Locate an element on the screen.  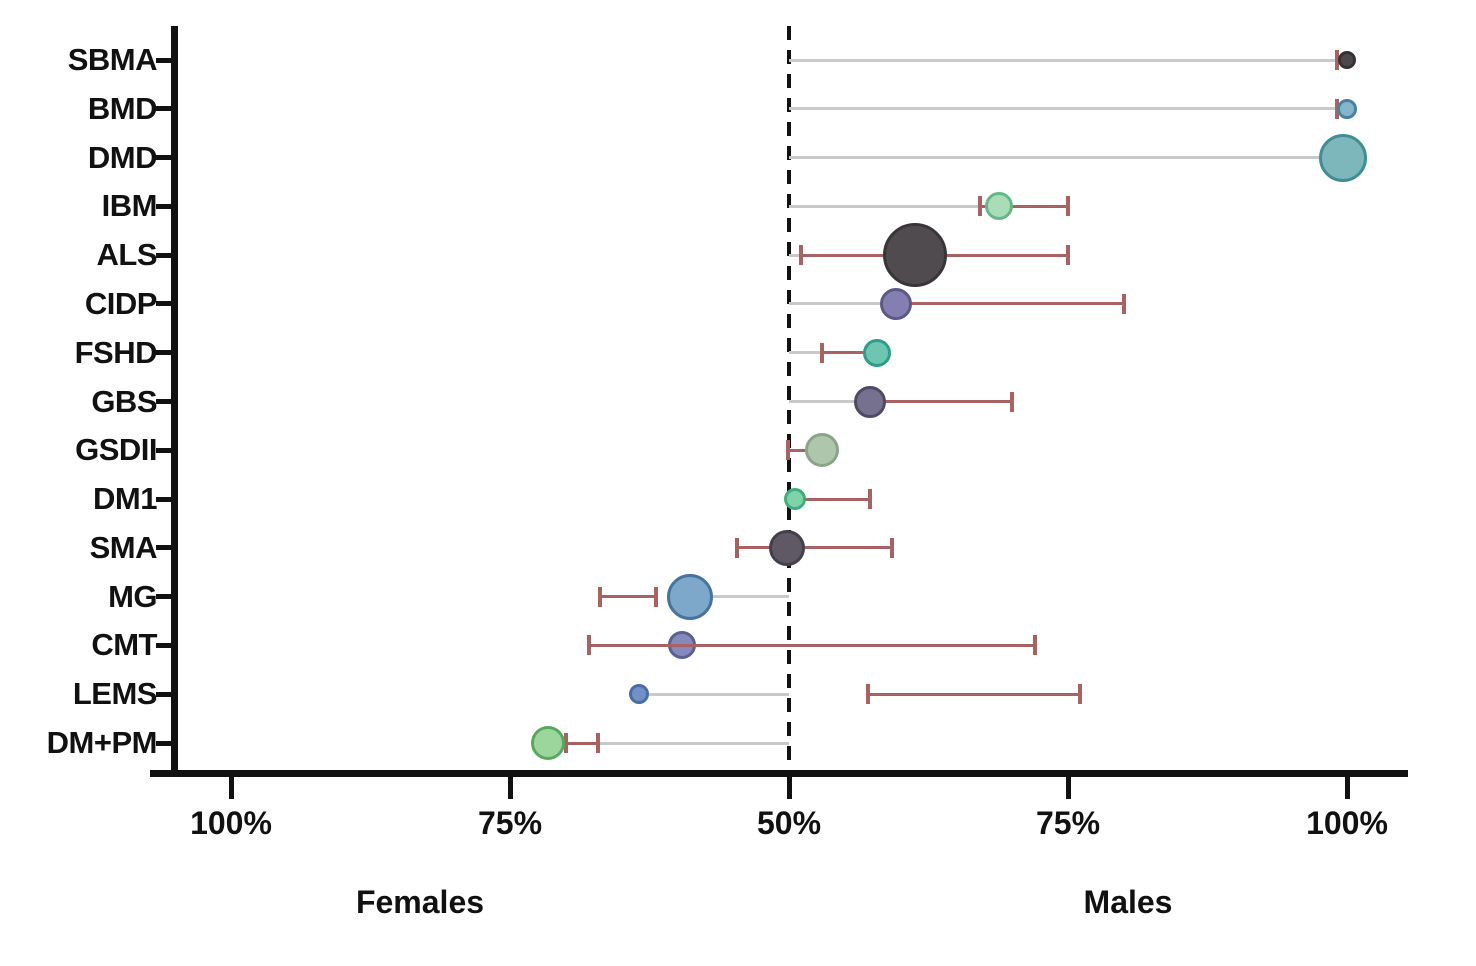
data-bubble-bmd is located at coordinates (1347, 108).